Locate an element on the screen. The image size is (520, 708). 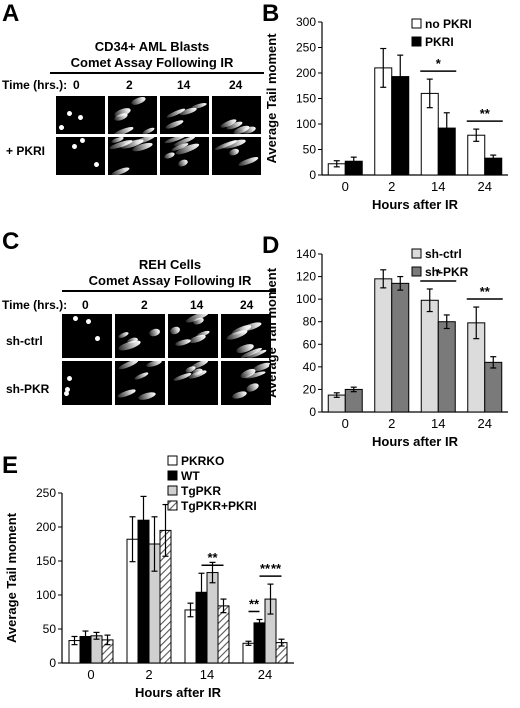
legend-label-TgPKR: TgPKR is located at coordinates (201, 491).